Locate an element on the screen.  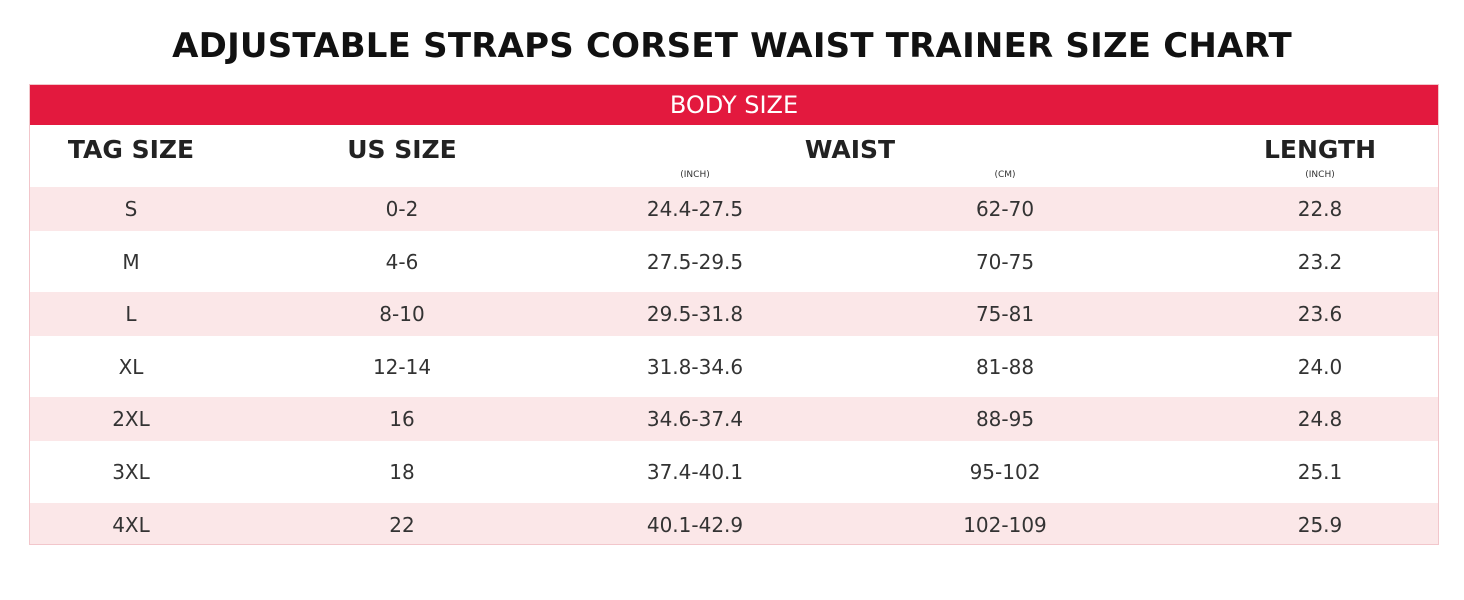
cell-waist-inch: 40.1-42.9 is located at coordinates (695, 524).